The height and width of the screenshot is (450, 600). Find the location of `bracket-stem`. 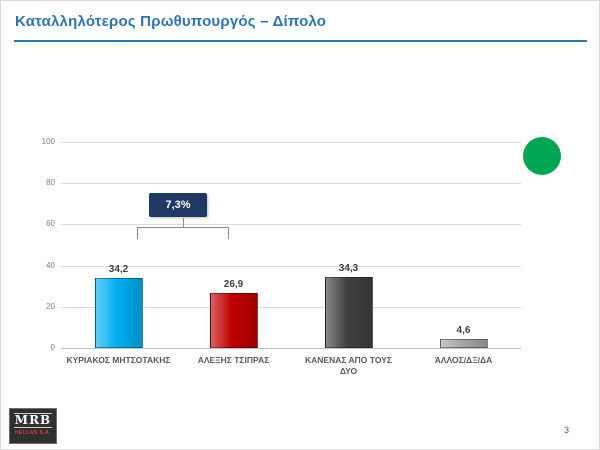

bracket-stem is located at coordinates (183, 223).